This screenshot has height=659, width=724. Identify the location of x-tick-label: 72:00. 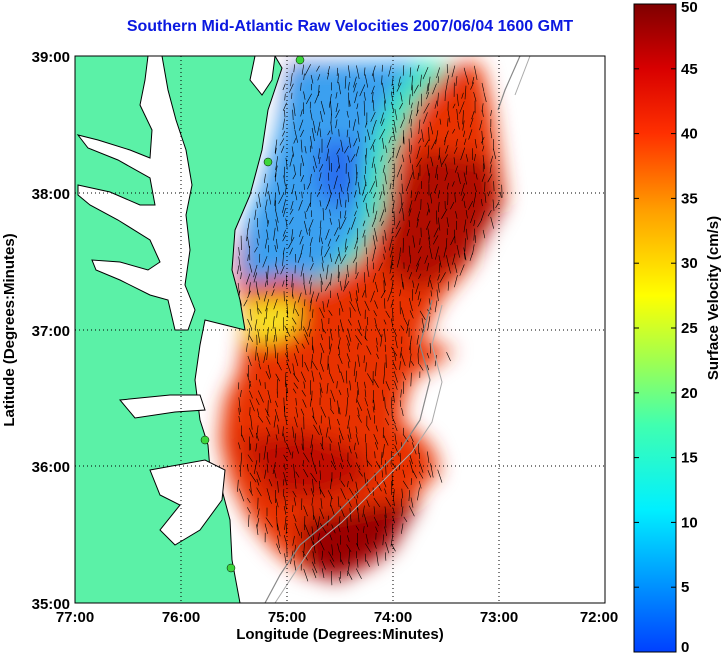
(599, 617).